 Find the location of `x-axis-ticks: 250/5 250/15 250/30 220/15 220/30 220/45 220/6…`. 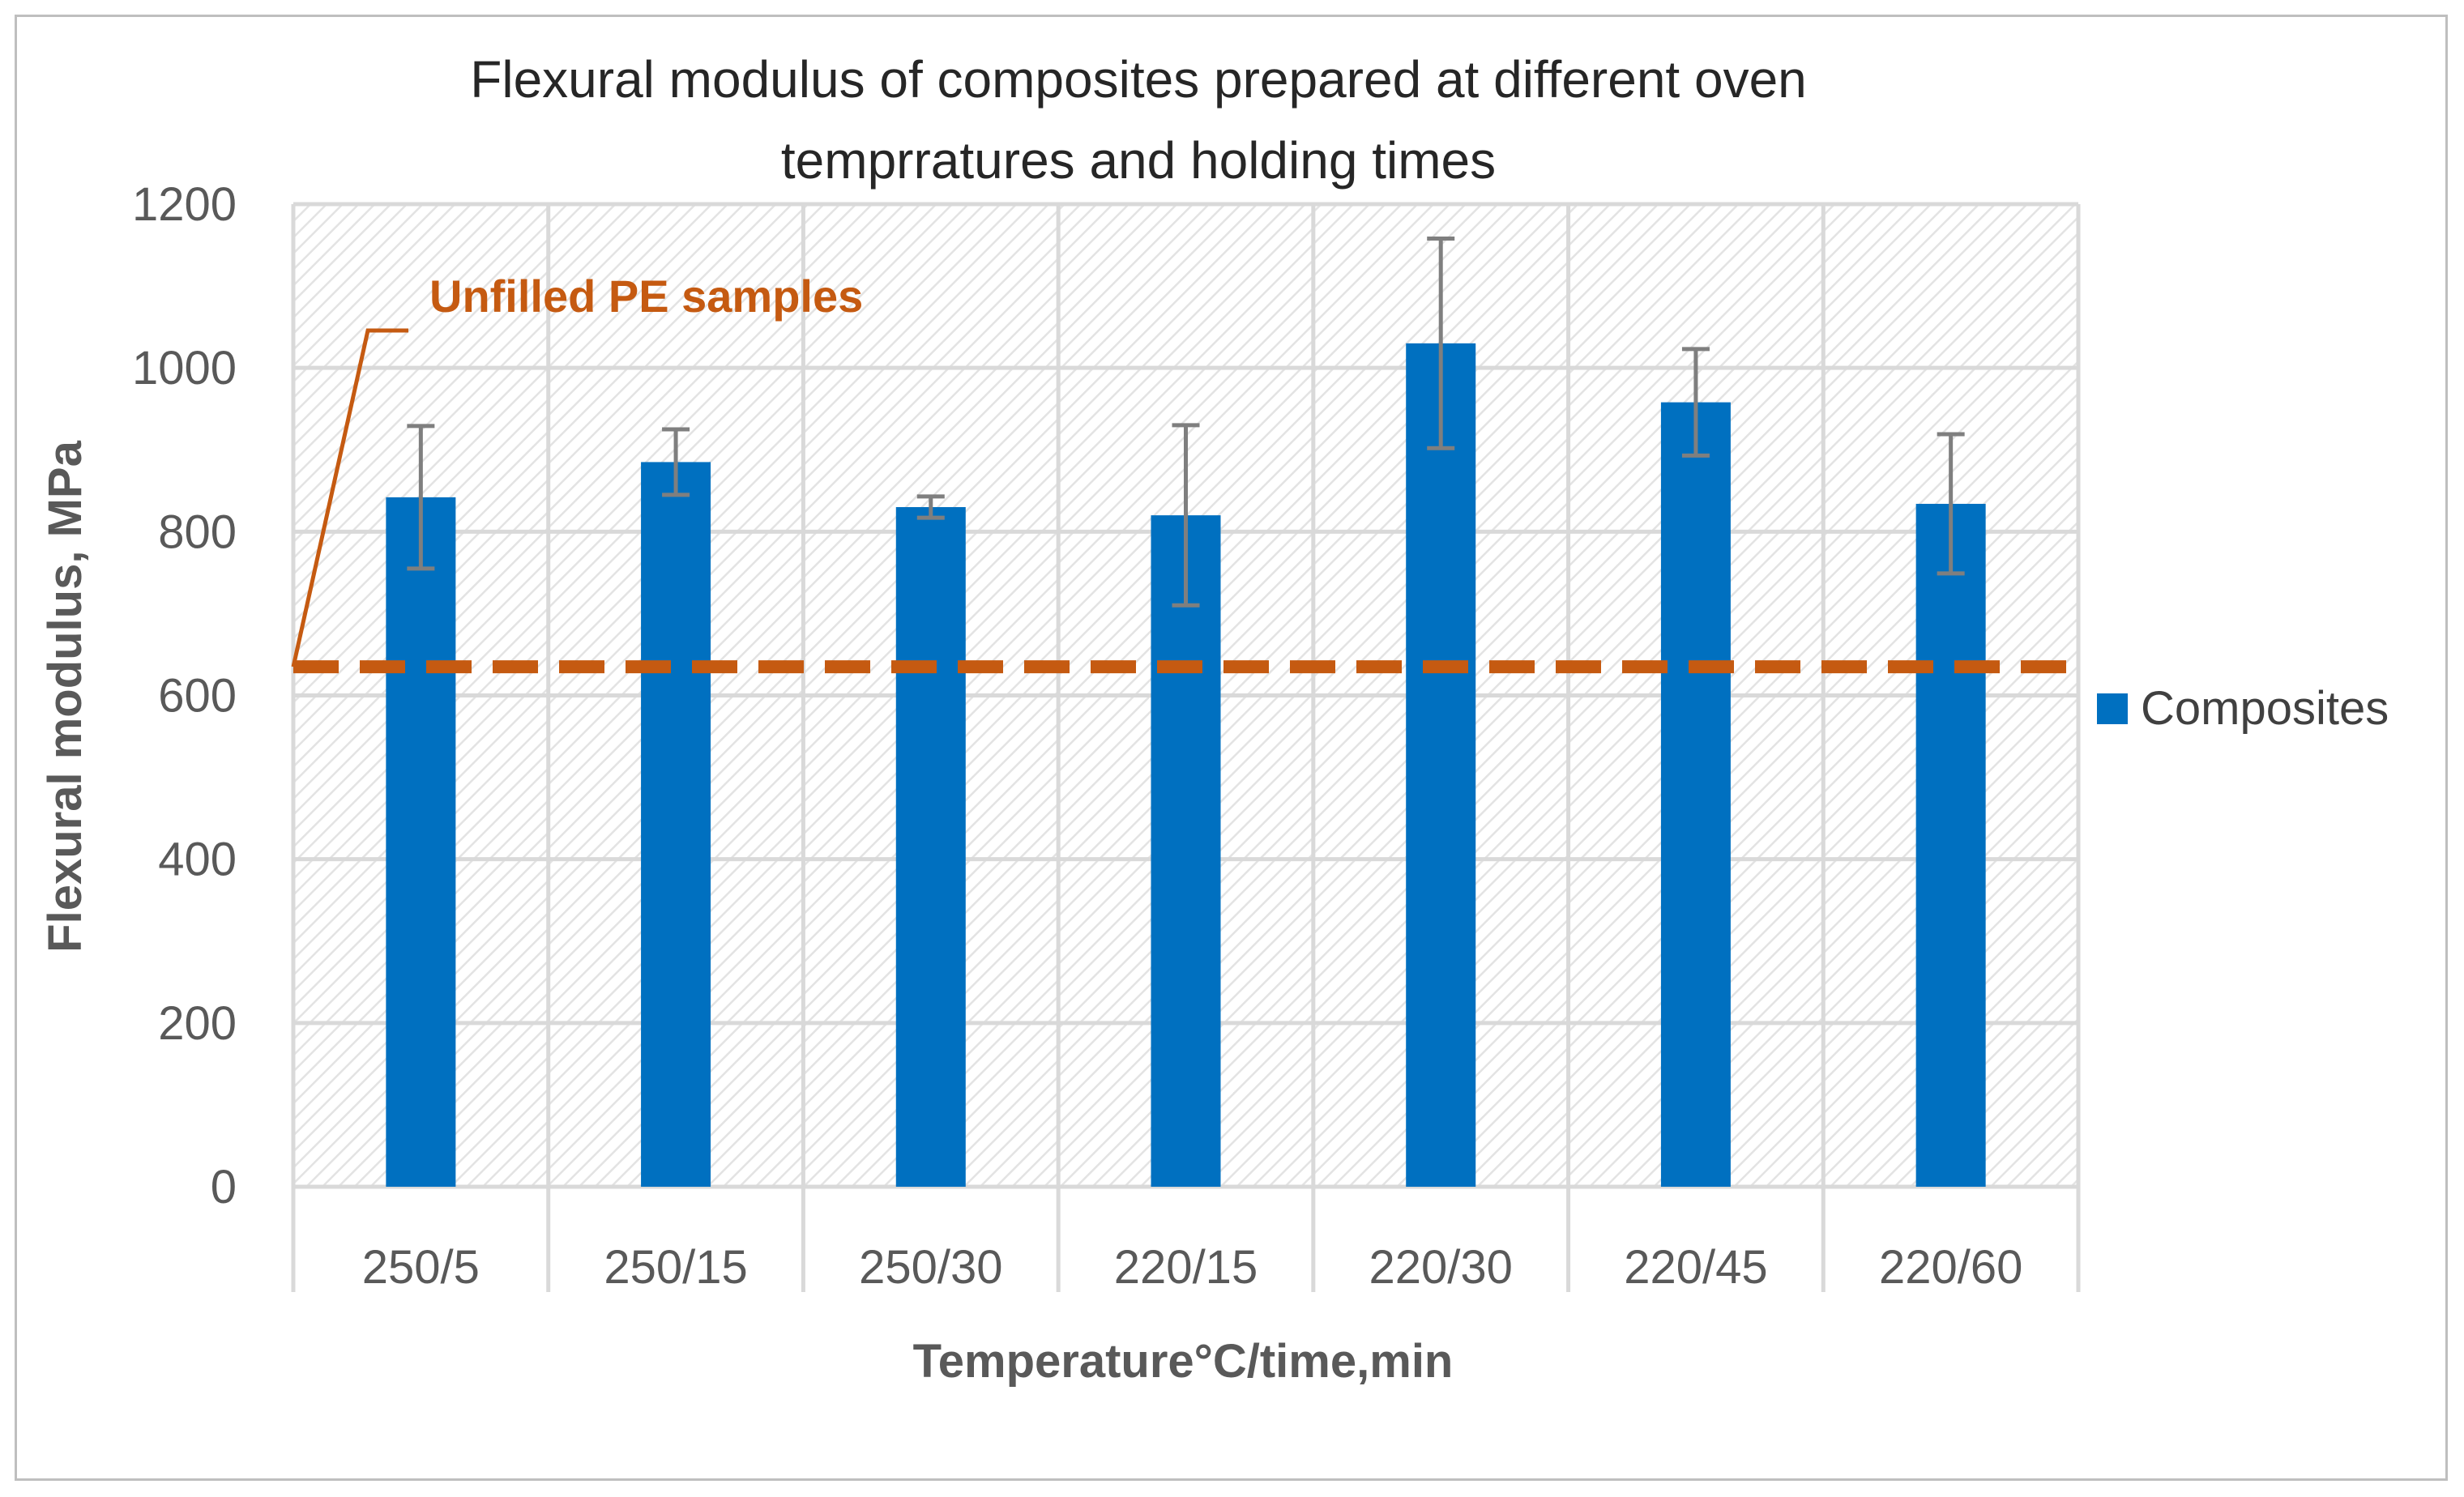

x-axis-ticks: 250/5 250/15 250/30 220/15 220/30 220/45 220/6… is located at coordinates (1192, 1267).